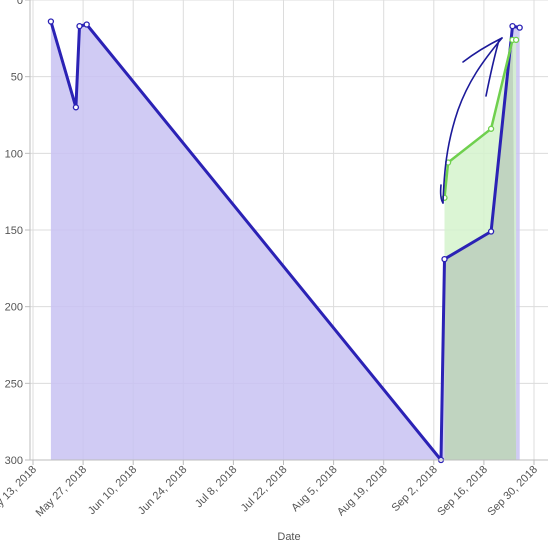 This screenshot has width=553, height=542. I want to click on x-tick-label: May 27, 2018, so click(62, 492).